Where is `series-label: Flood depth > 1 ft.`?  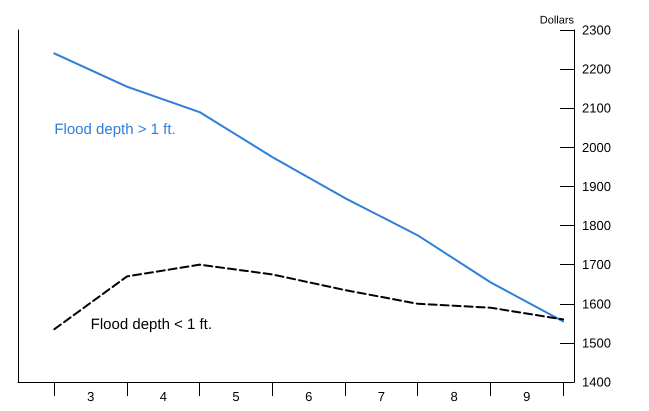
series-label: Flood depth > 1 ft. is located at coordinates (115, 129).